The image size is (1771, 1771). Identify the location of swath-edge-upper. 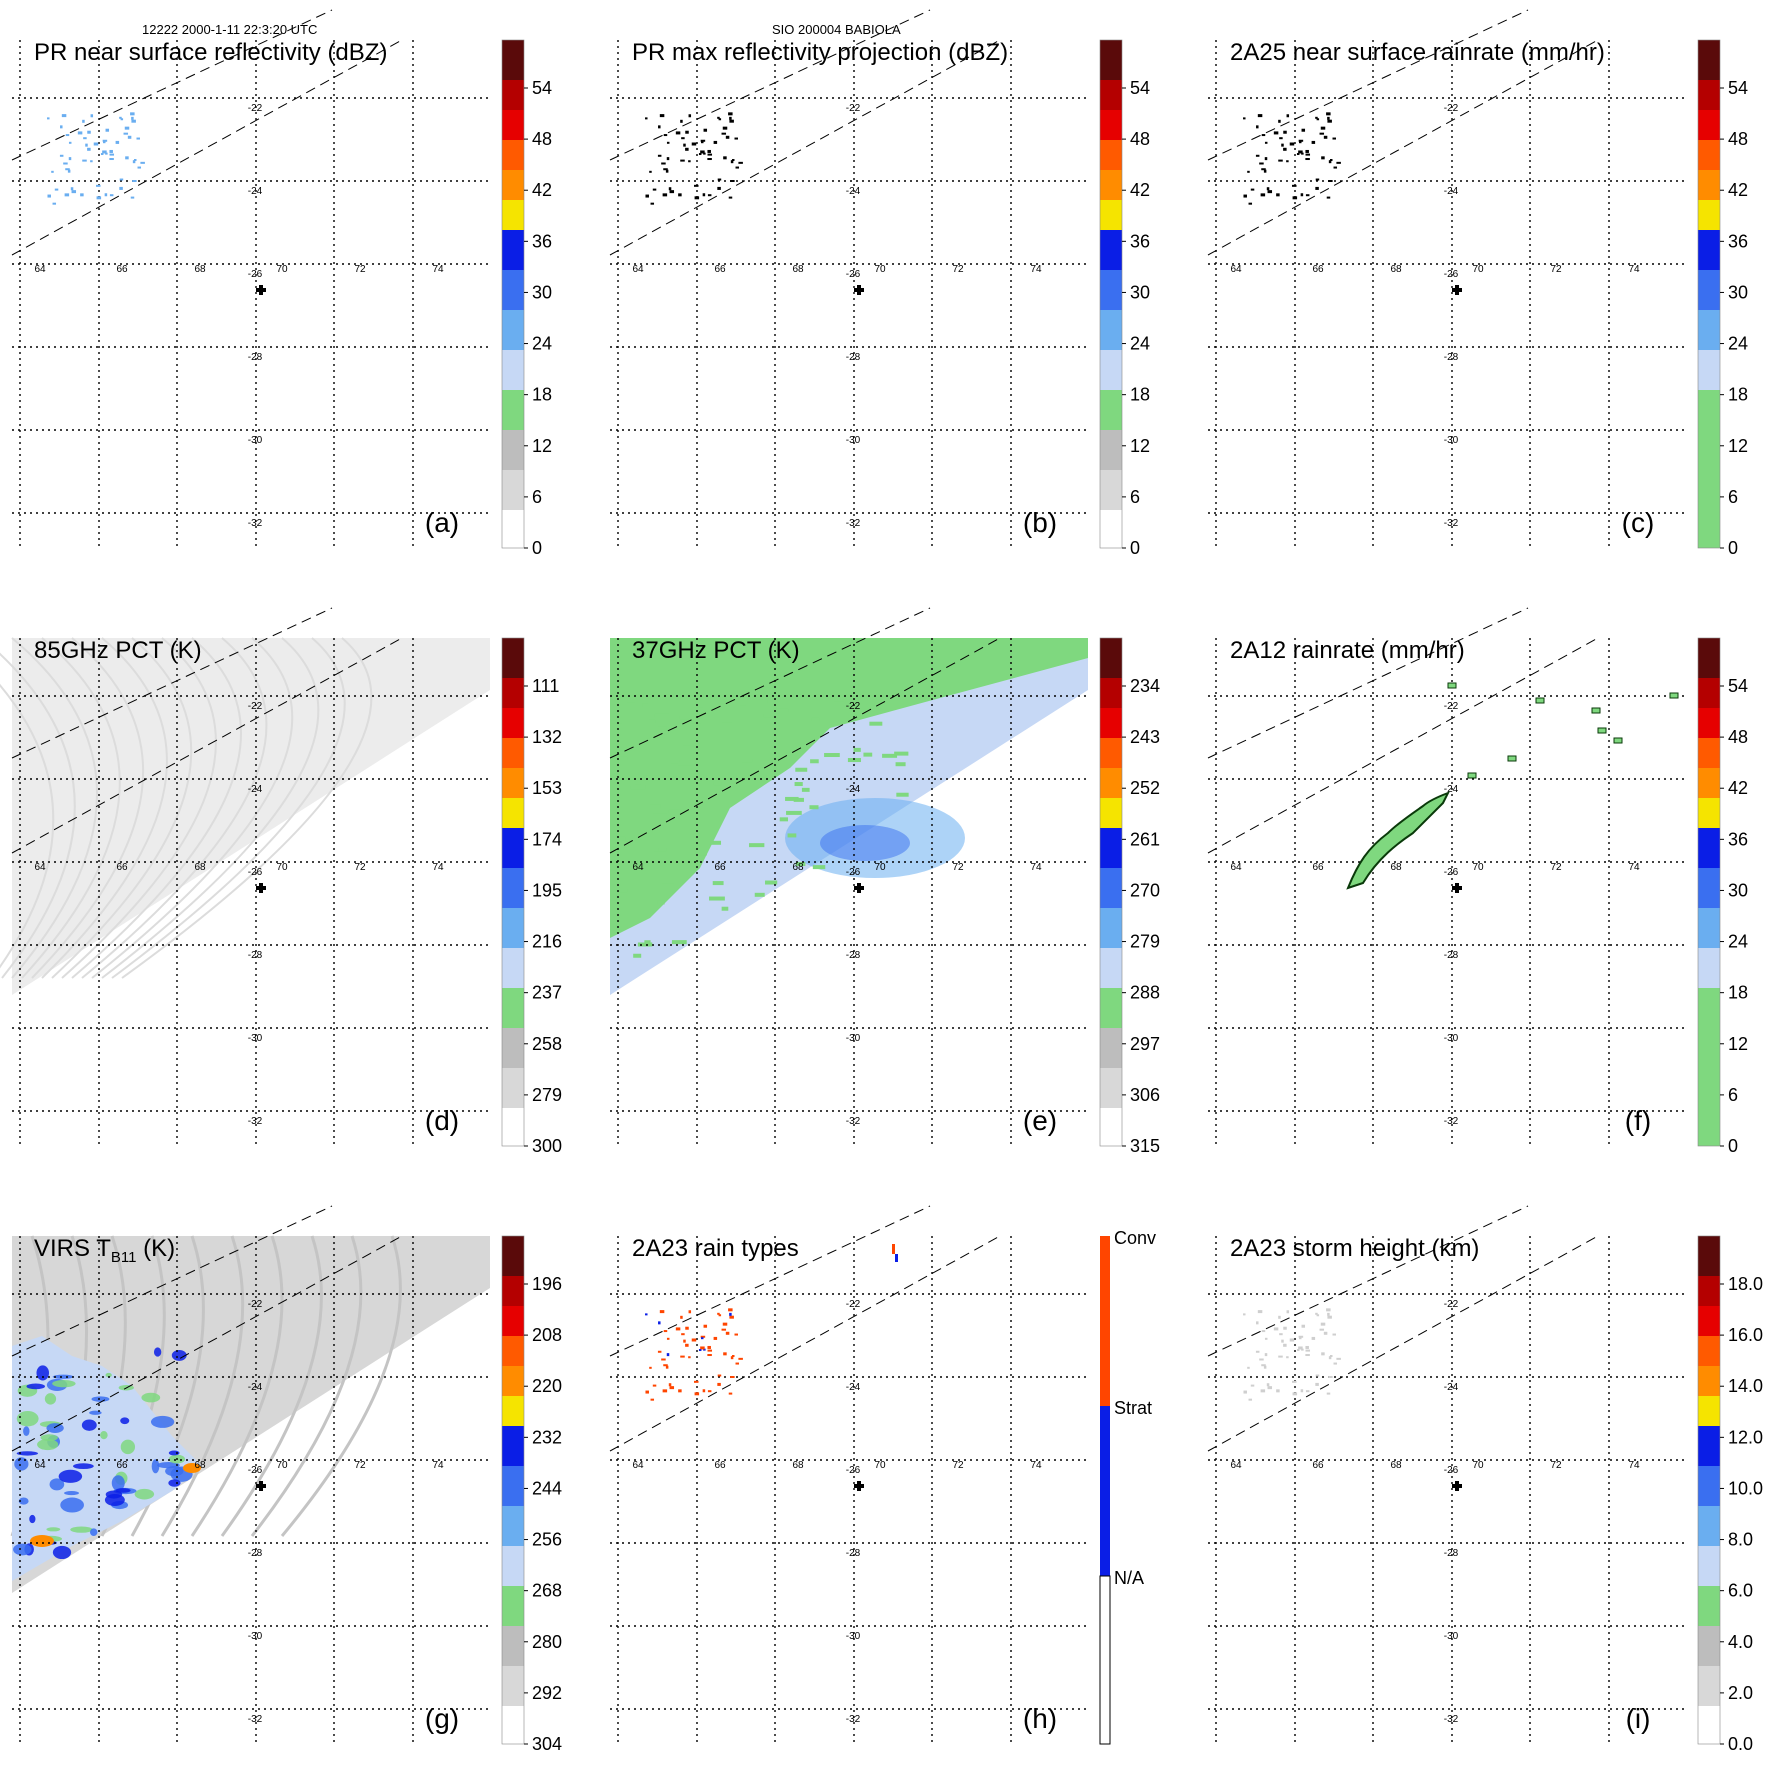
(770, 1281).